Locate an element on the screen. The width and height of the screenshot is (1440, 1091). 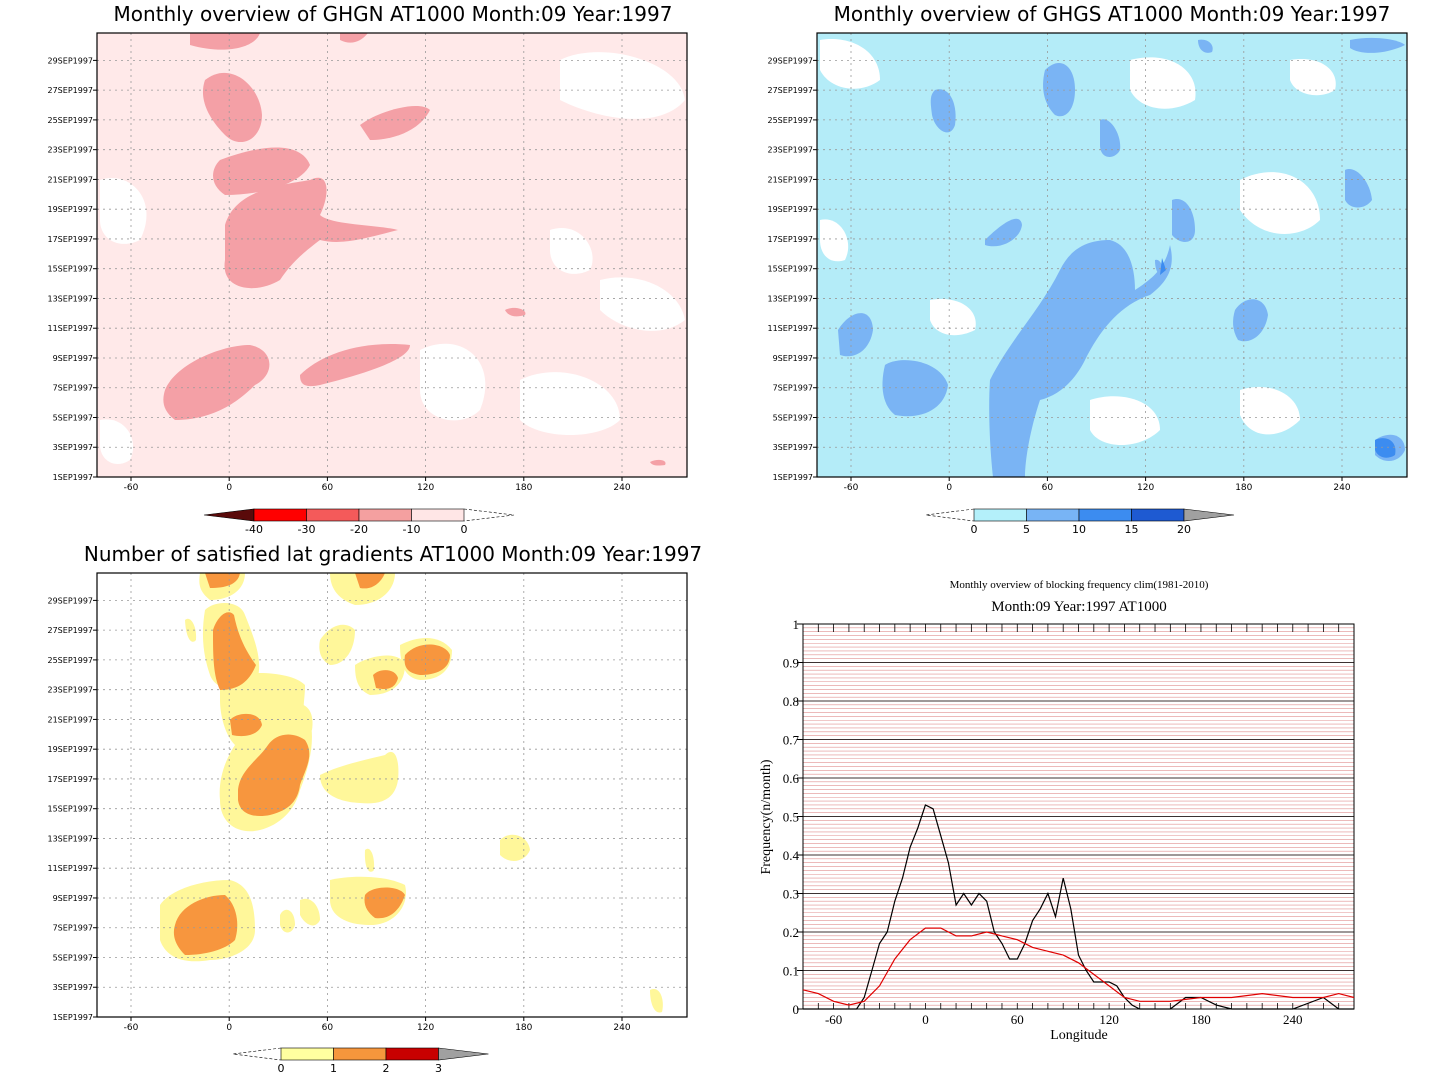
y-tick-label: 0.2 is located at coordinates (791, 932).